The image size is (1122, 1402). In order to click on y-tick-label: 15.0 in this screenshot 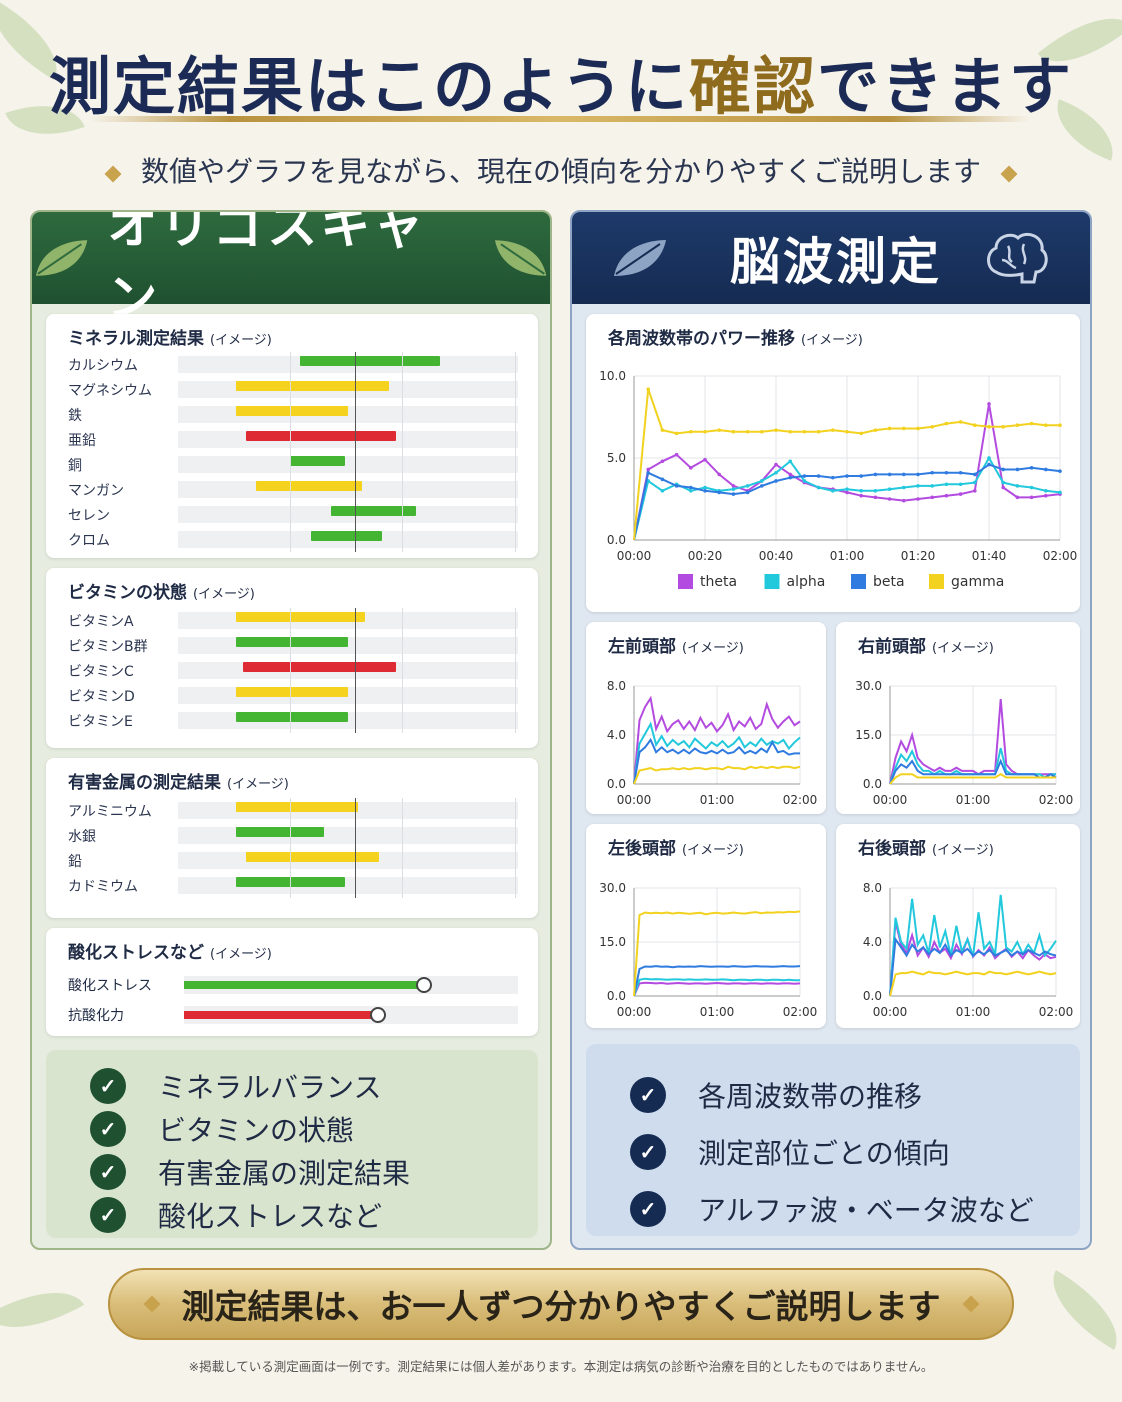, I will do `click(612, 942)`.